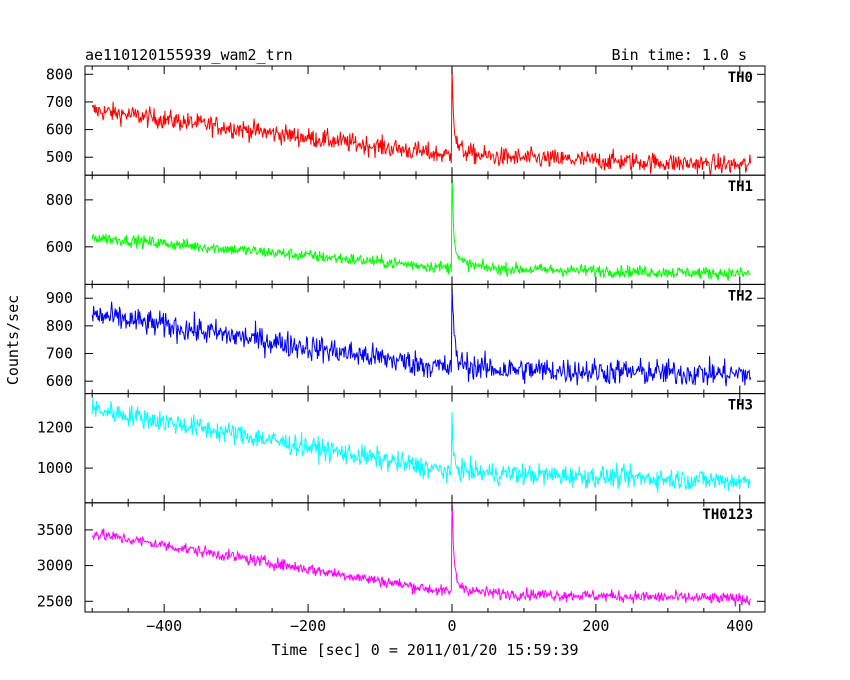 This screenshot has width=850, height=680. I want to click on y-tick-label: 500, so click(59, 157).